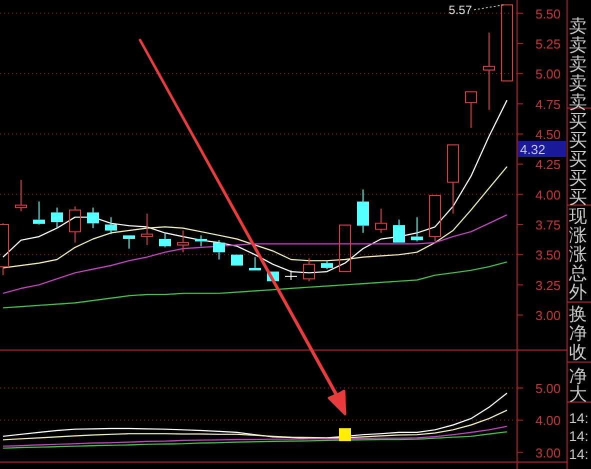  I want to click on text: 总, so click(577, 273).